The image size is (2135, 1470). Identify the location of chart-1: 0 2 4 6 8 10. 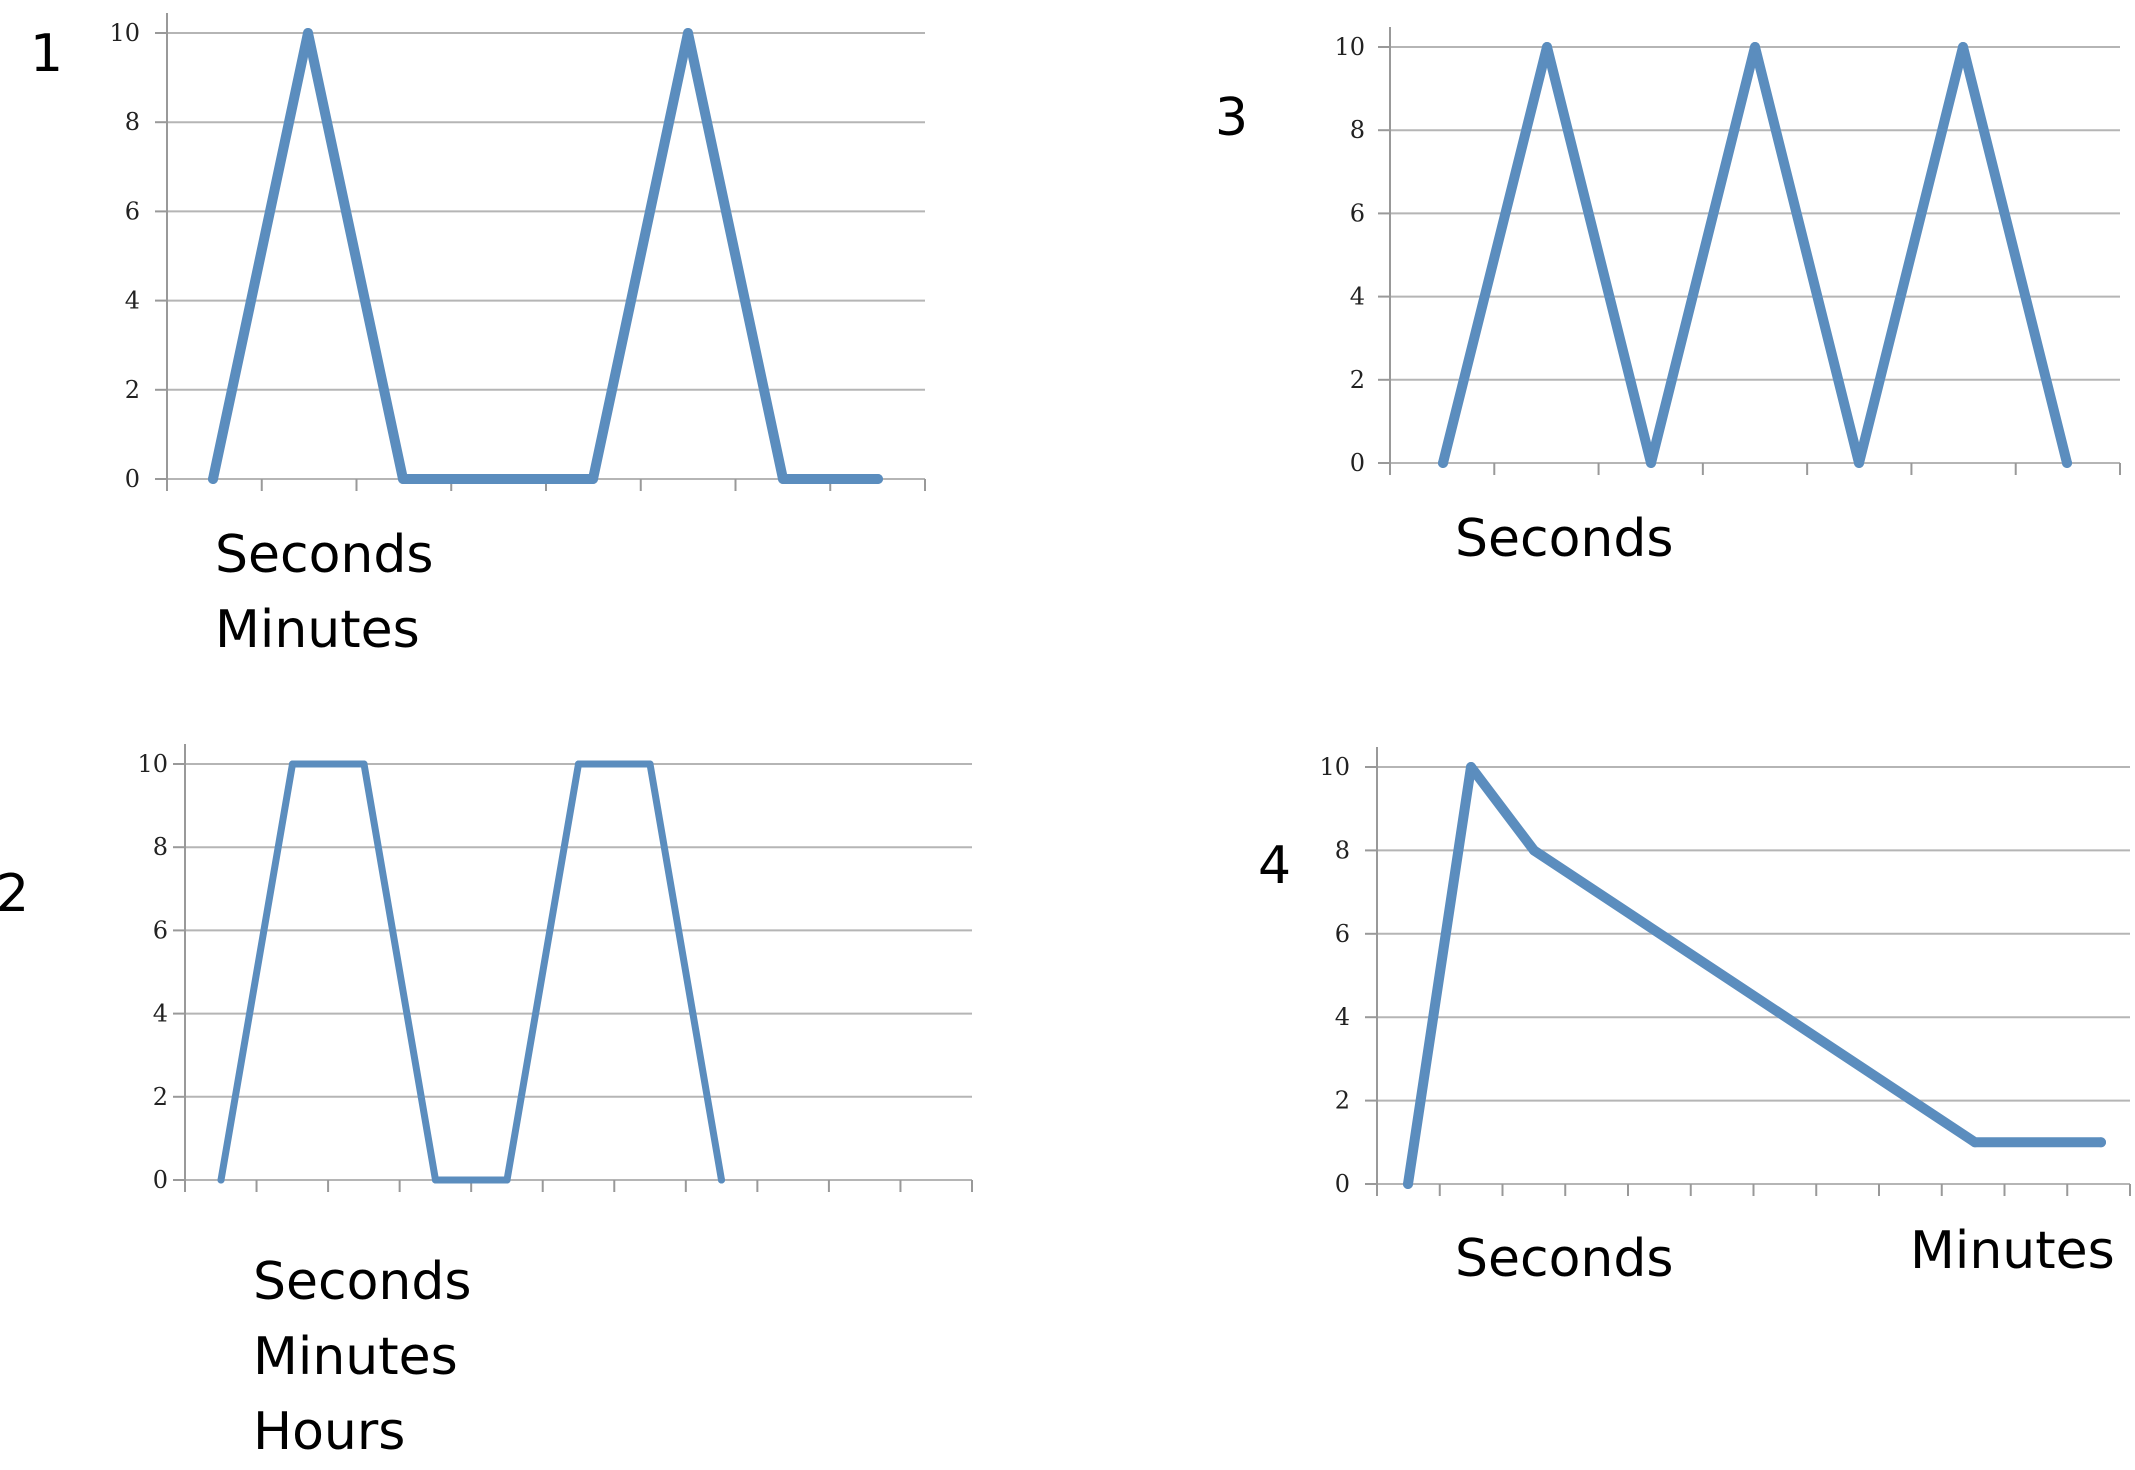
(517, 253).